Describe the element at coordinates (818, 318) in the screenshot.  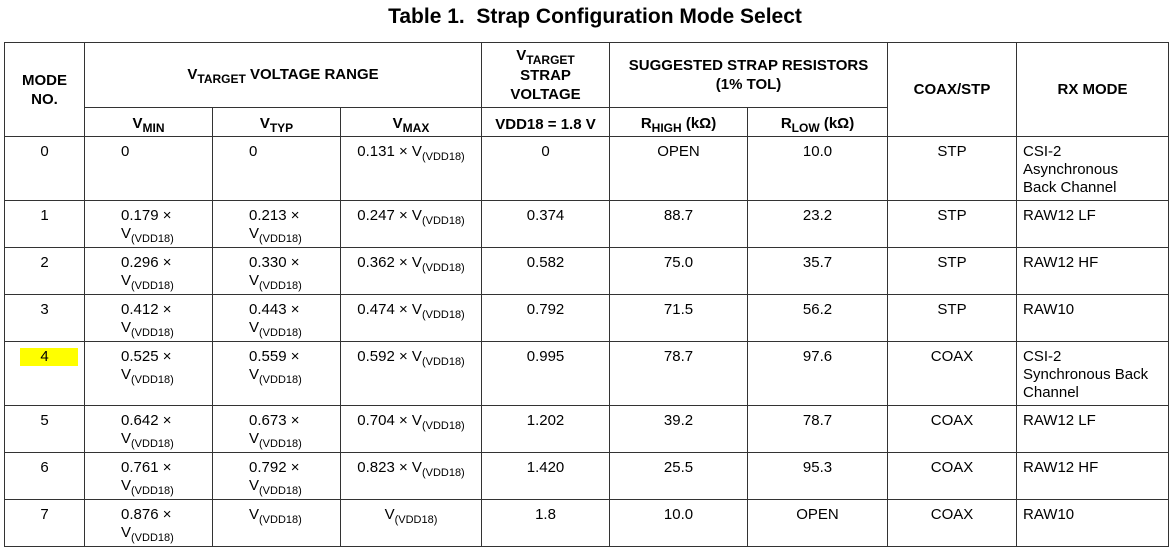
I see `table-cell: 56.2` at that location.